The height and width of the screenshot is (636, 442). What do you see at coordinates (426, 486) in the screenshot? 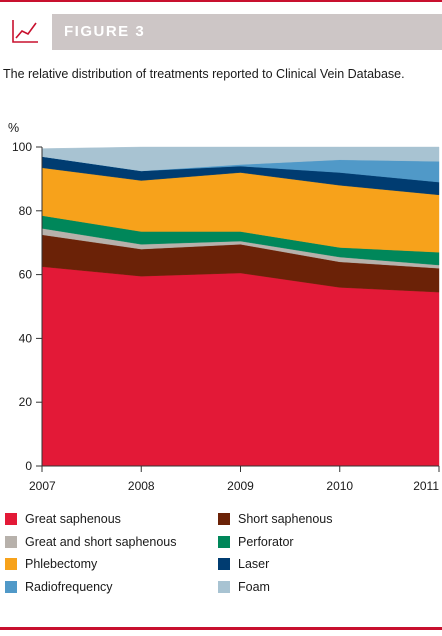
I see `x-tick-label: 2011` at bounding box center [426, 486].